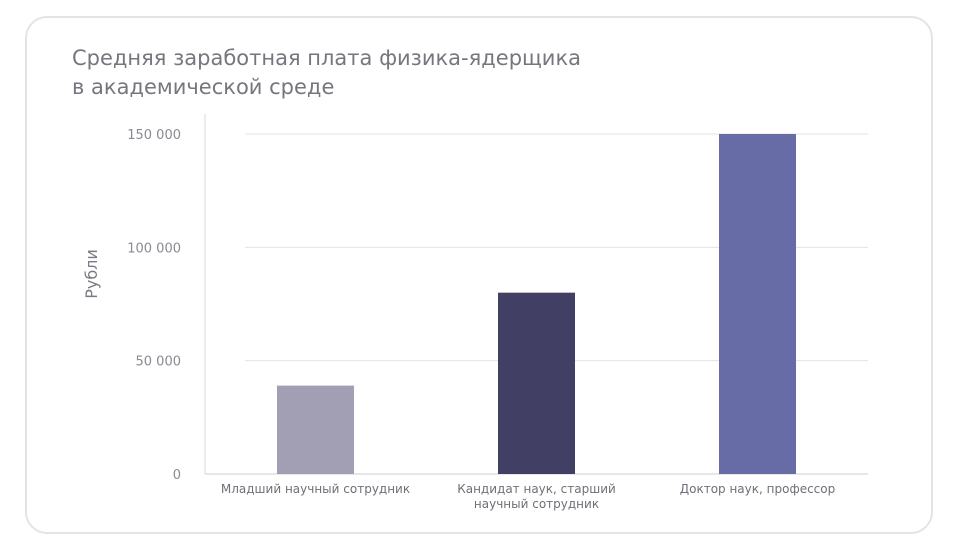 The width and height of the screenshot is (961, 550). Describe the element at coordinates (159, 362) in the screenshot. I see `y-tick-label: 50 000` at that location.